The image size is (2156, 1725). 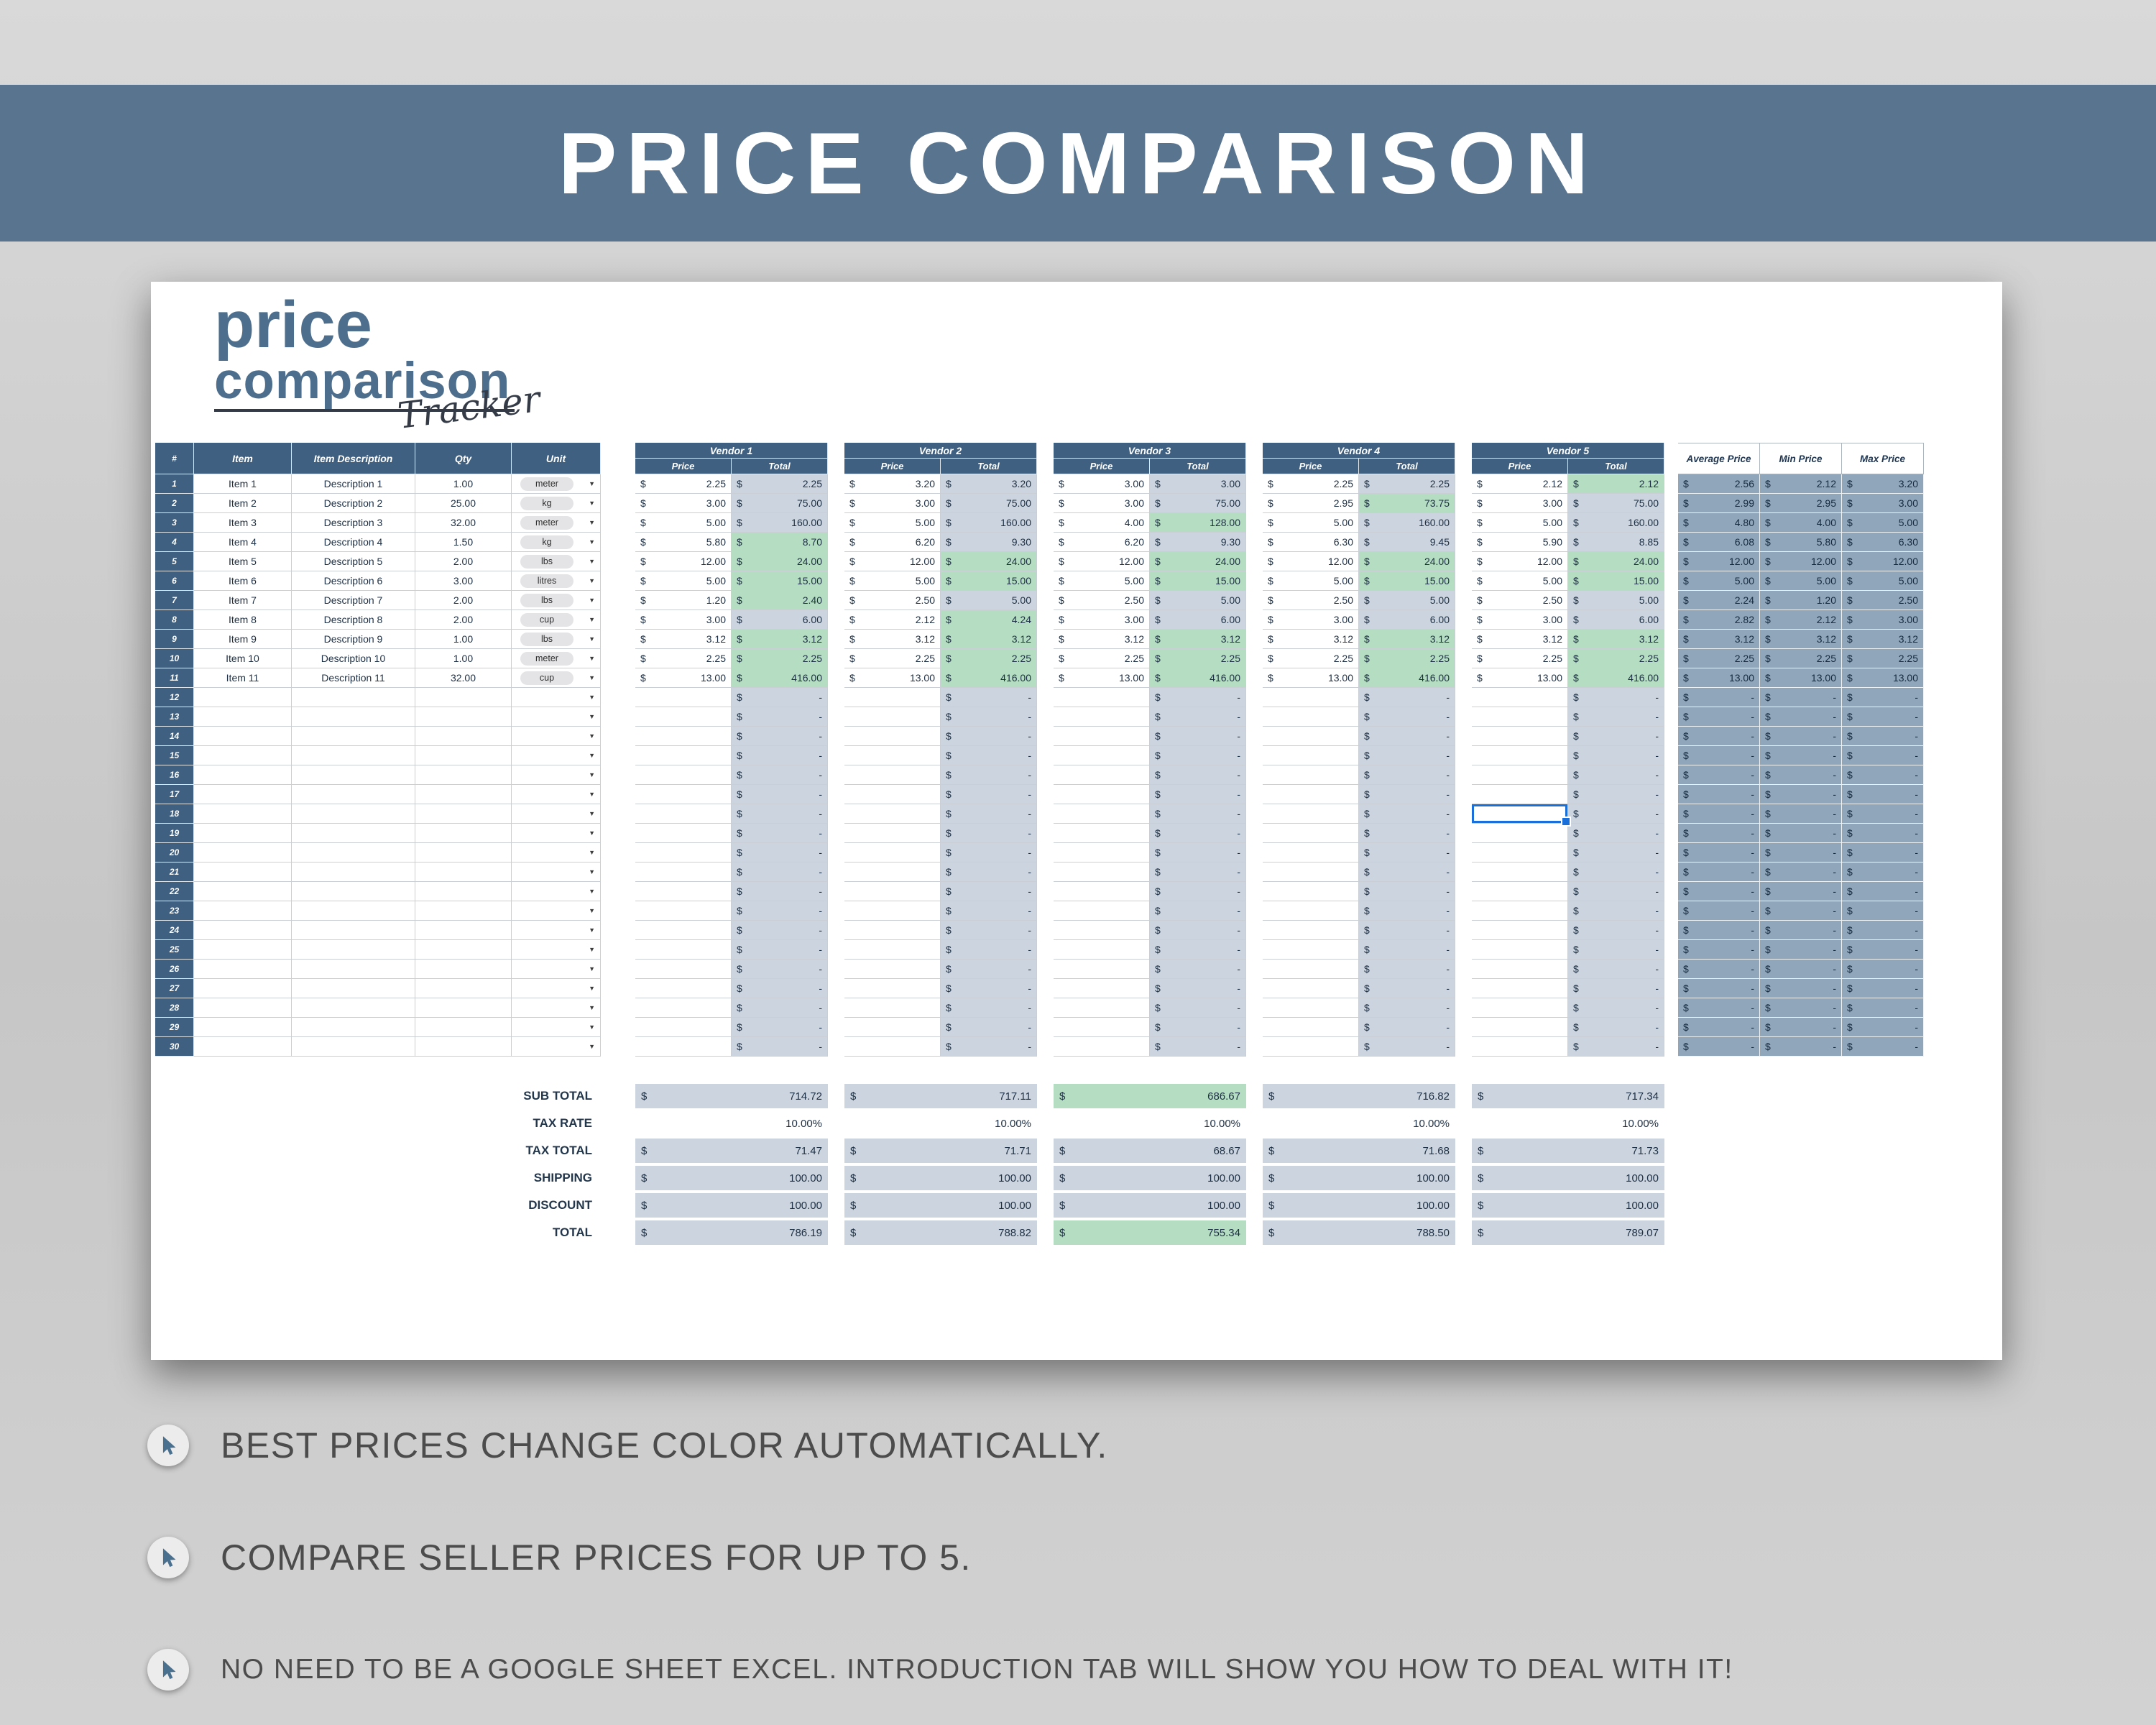 What do you see at coordinates (464, 581) in the screenshot?
I see `qty-cell: 3.00` at bounding box center [464, 581].